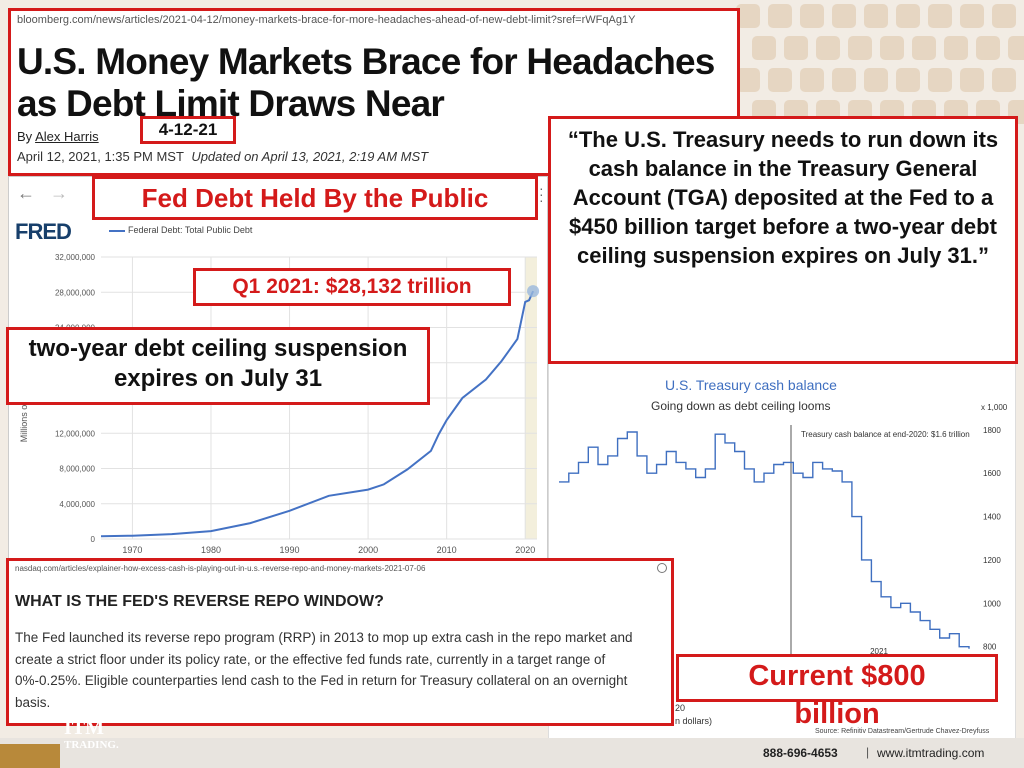 The image size is (1024, 768). I want to click on y-axis-label: Millions of Dollars, so click(24, 406).